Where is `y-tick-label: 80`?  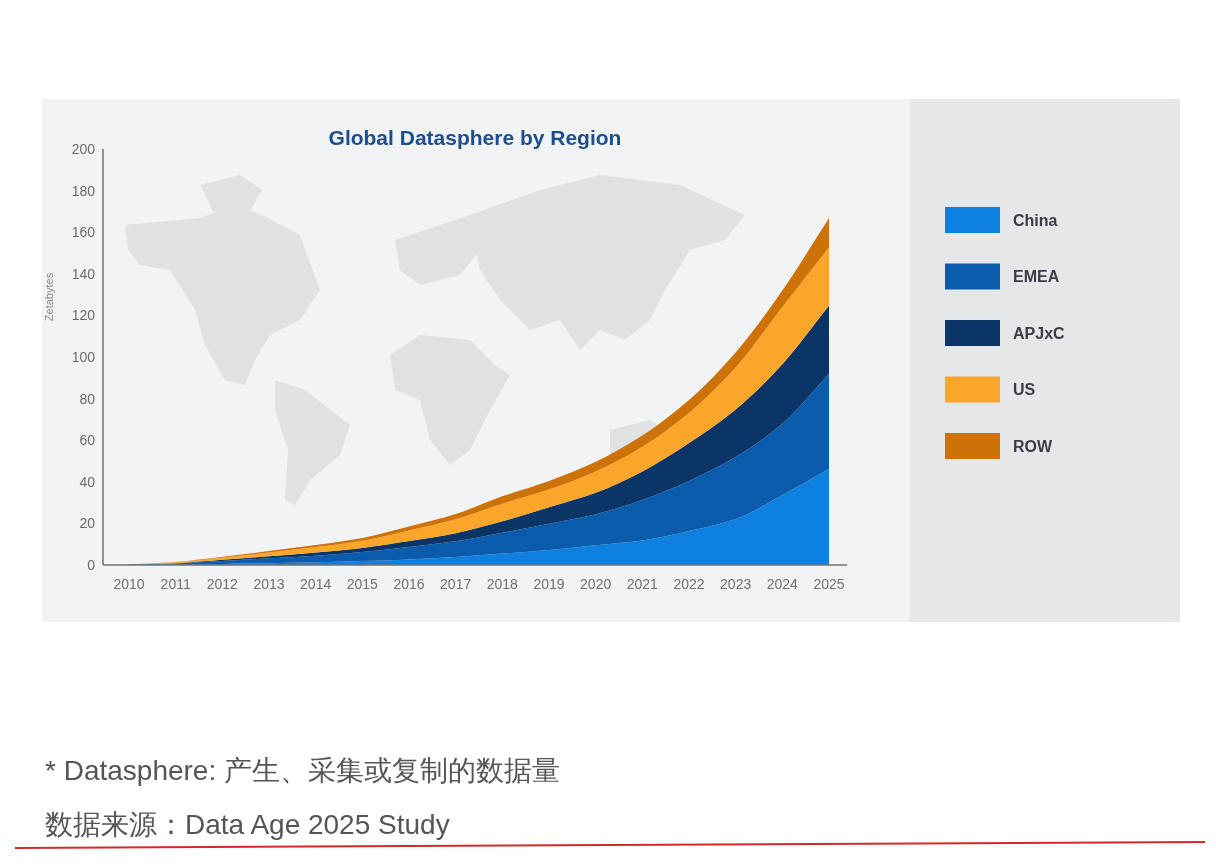 y-tick-label: 80 is located at coordinates (87, 398).